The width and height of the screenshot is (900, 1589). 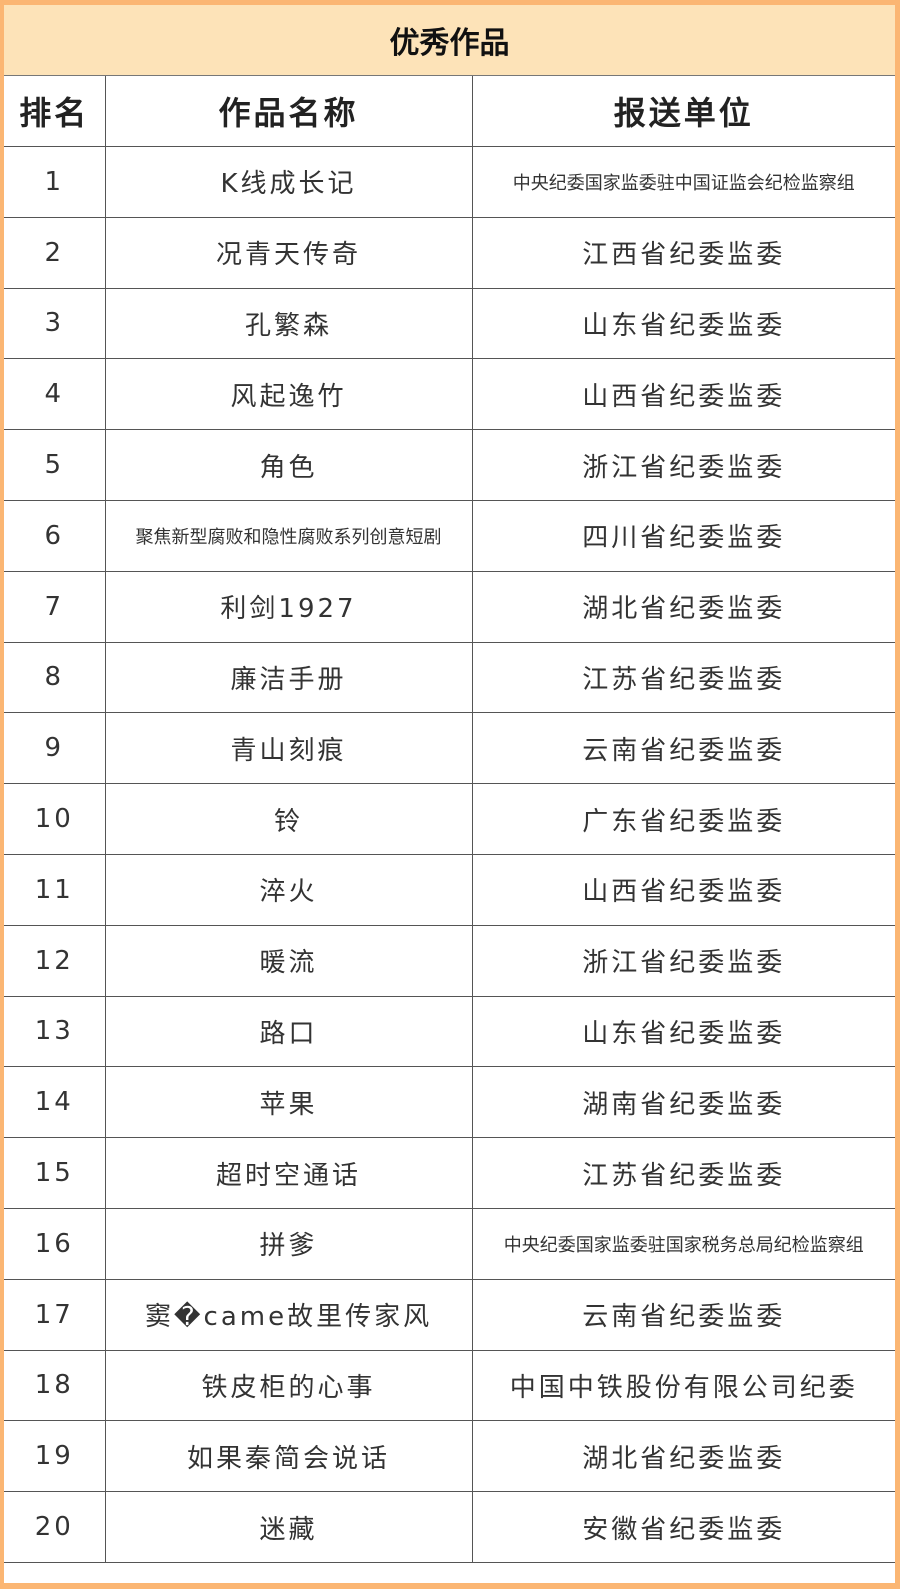 What do you see at coordinates (683, 111) in the screenshot?
I see `header-unit: 报送单位` at bounding box center [683, 111].